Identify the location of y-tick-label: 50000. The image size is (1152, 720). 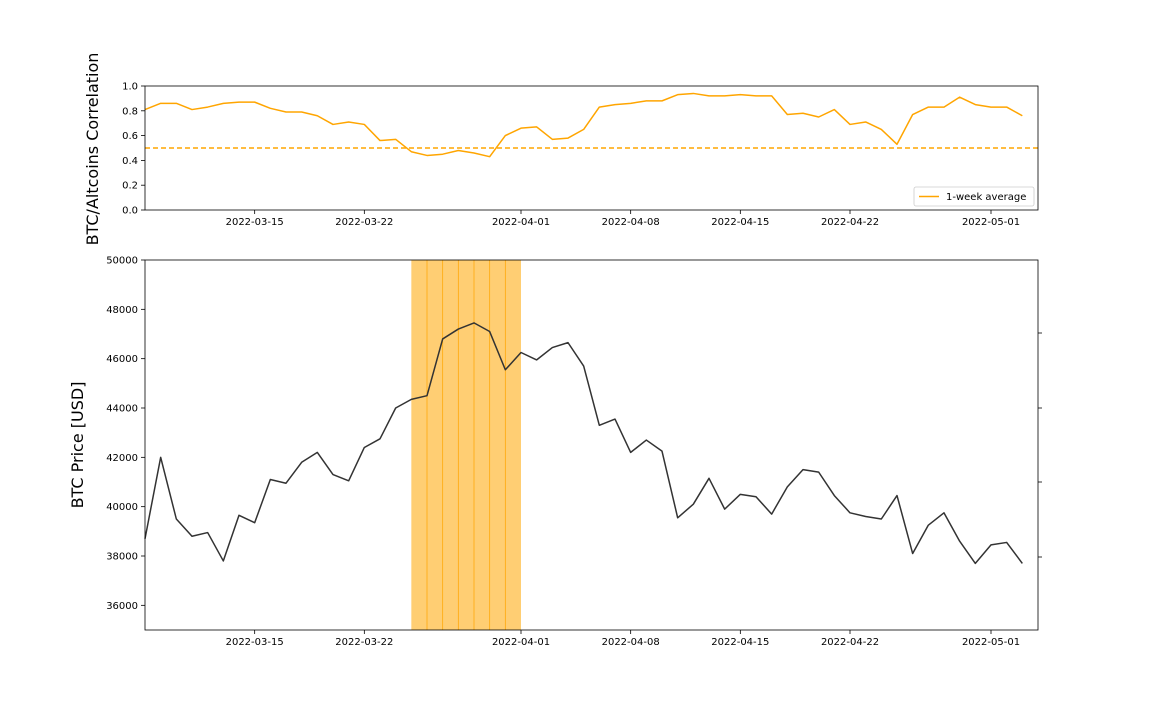
(122, 261).